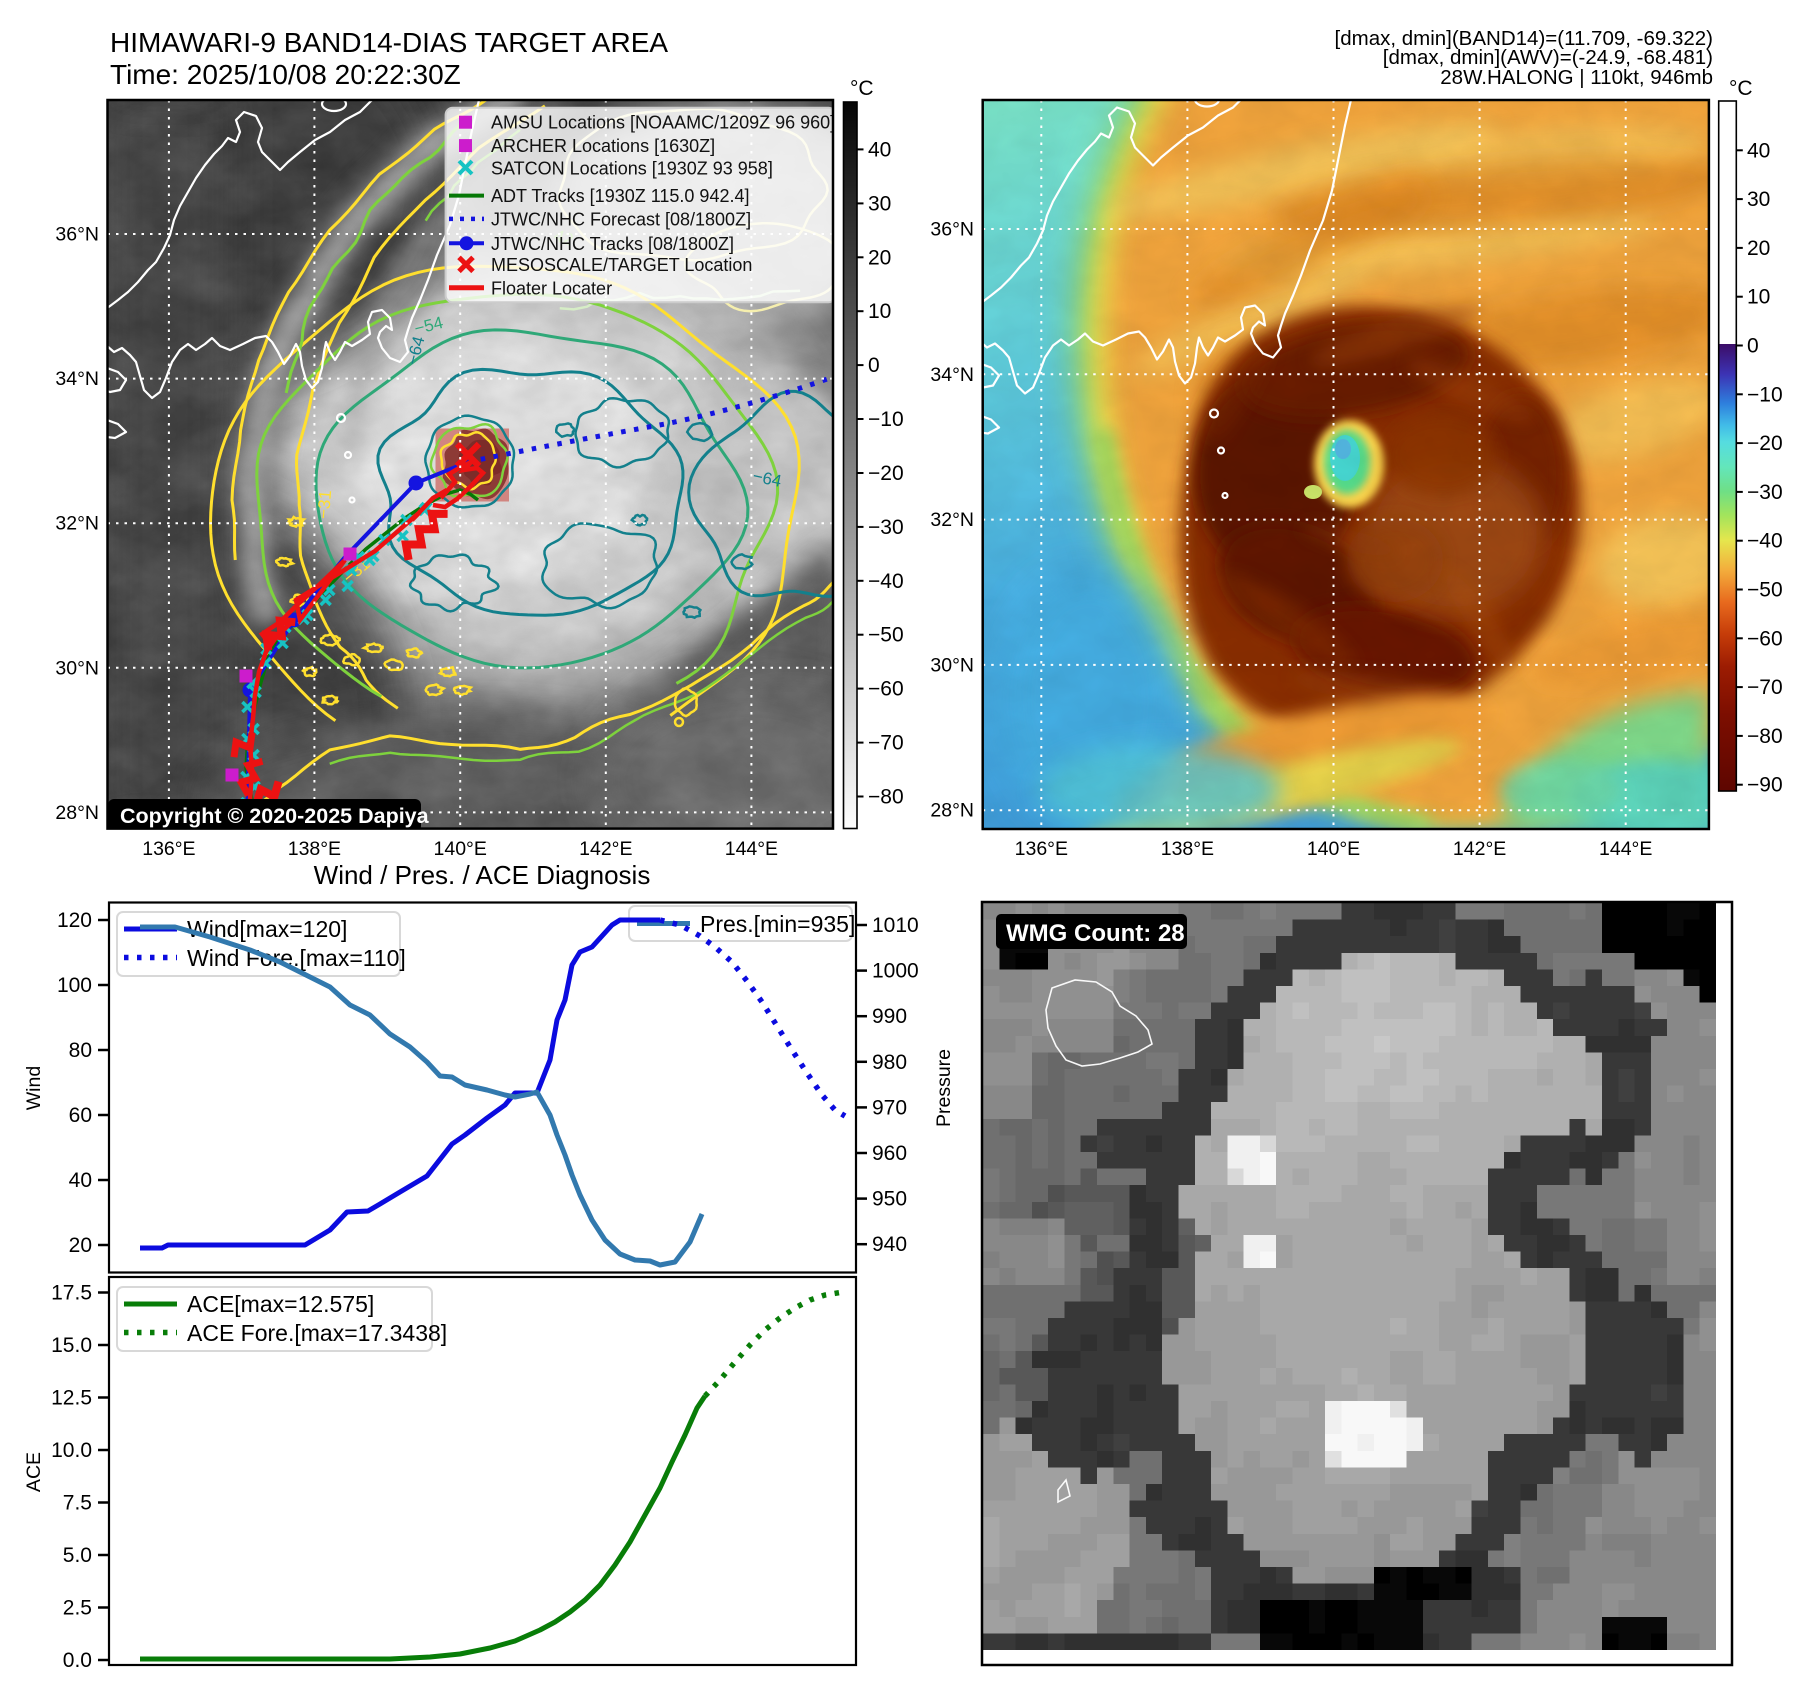  I want to click on svg-text: 7.5, so click(77, 1503).